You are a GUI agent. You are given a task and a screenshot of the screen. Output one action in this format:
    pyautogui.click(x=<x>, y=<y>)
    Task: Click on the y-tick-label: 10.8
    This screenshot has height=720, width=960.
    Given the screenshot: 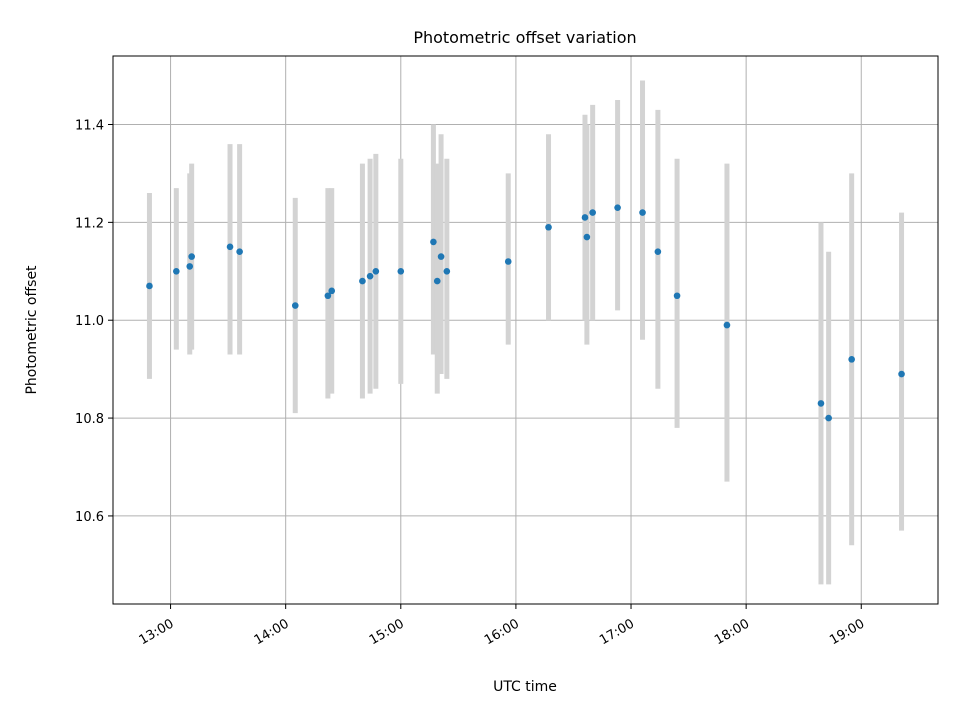 What is the action you would take?
    pyautogui.click(x=89, y=419)
    